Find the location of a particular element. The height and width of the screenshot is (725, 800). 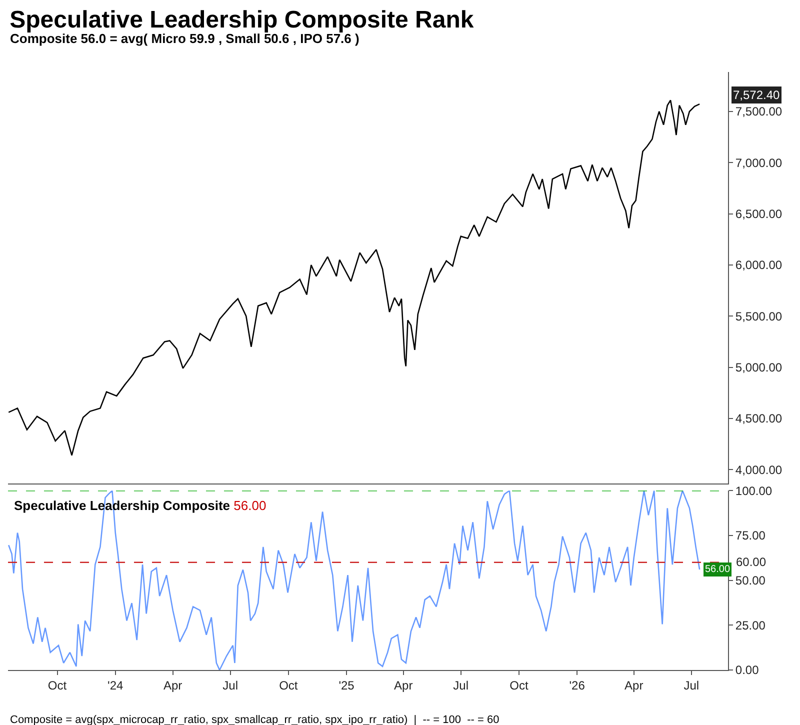

x-tick-label: '24 is located at coordinates (116, 685).